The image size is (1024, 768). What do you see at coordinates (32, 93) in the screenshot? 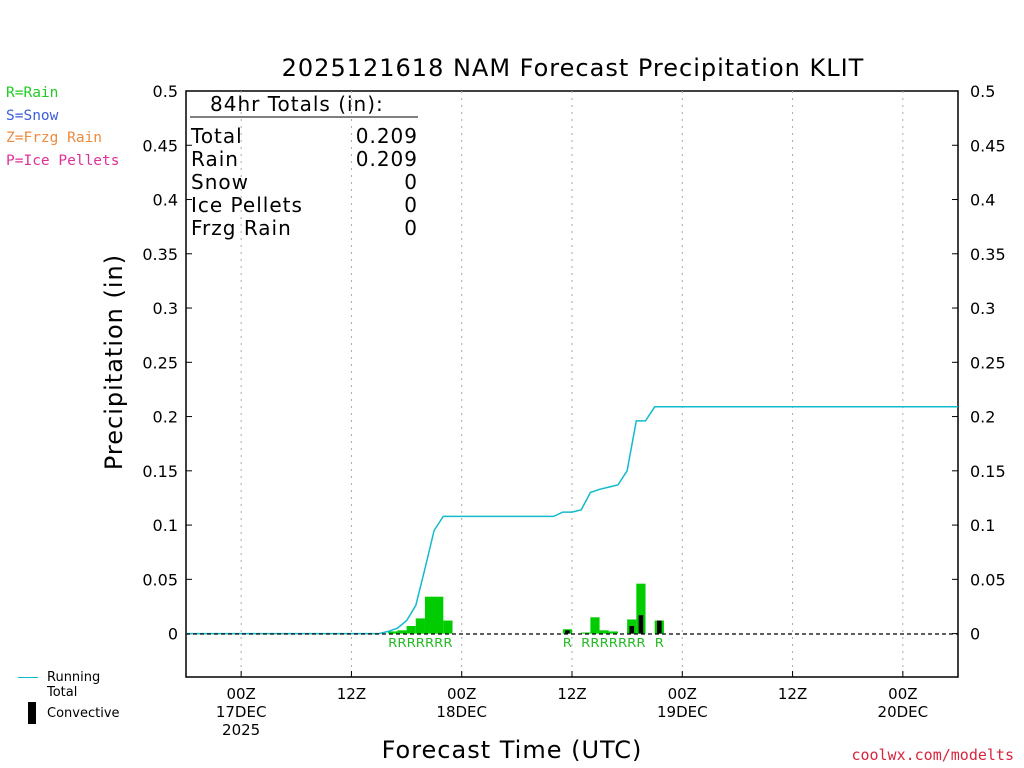
I see `legend-rain: R=Rain` at bounding box center [32, 93].